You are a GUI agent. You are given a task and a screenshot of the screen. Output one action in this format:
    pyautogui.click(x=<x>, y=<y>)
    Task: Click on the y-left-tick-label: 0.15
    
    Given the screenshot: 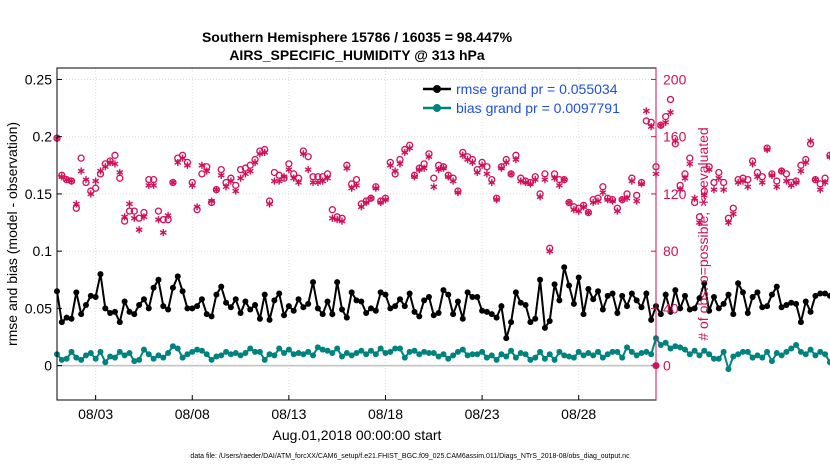 What is the action you would take?
    pyautogui.click(x=38, y=194)
    